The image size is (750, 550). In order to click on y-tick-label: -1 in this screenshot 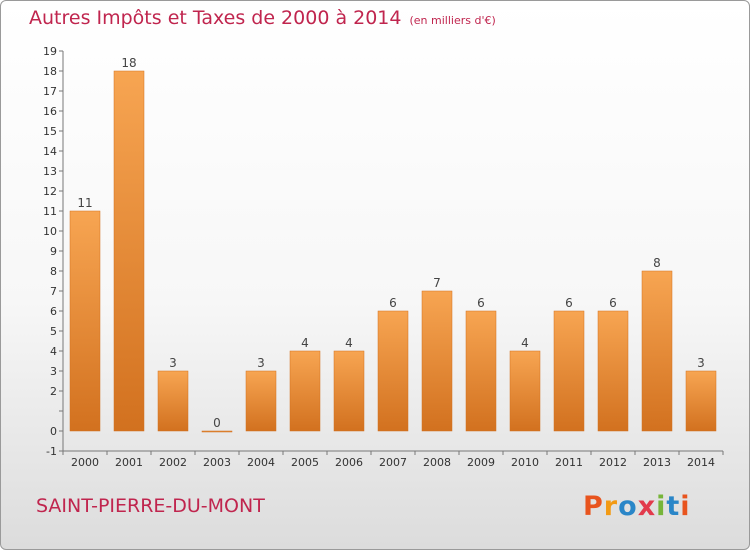, I will do `click(51, 451)`.